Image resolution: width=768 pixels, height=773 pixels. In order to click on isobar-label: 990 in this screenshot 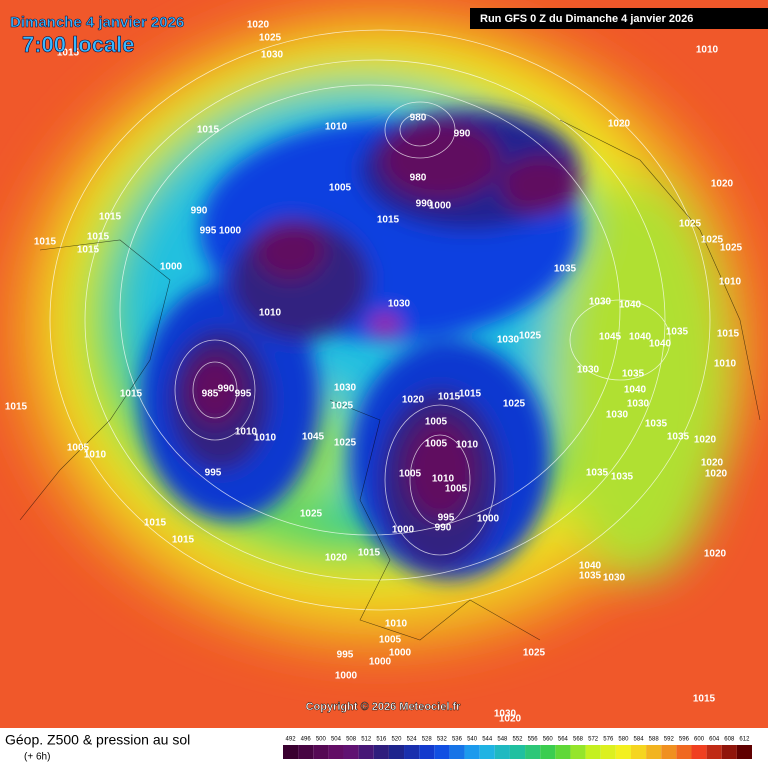, I will do `click(462, 134)`.